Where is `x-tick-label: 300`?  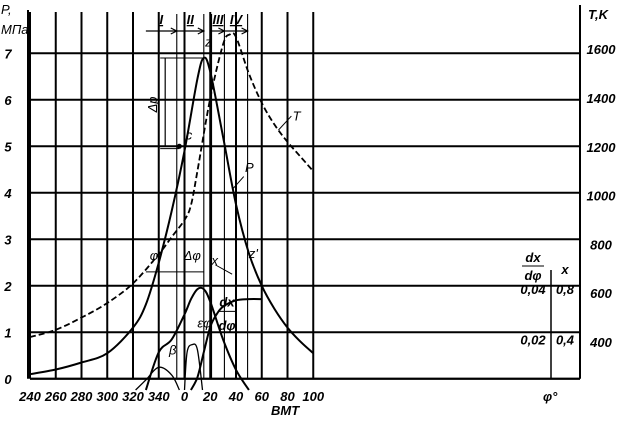 x-tick-label: 300 is located at coordinates (107, 396).